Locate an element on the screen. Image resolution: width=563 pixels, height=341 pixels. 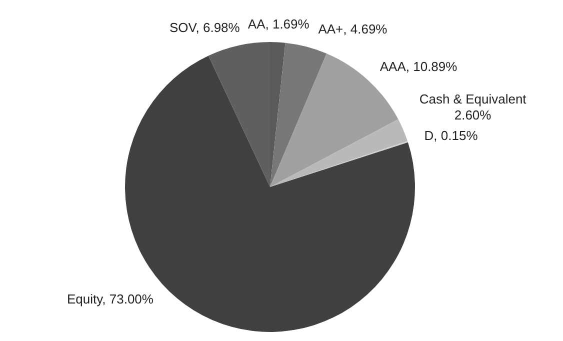
data-label: 2.60% is located at coordinates (473, 115).